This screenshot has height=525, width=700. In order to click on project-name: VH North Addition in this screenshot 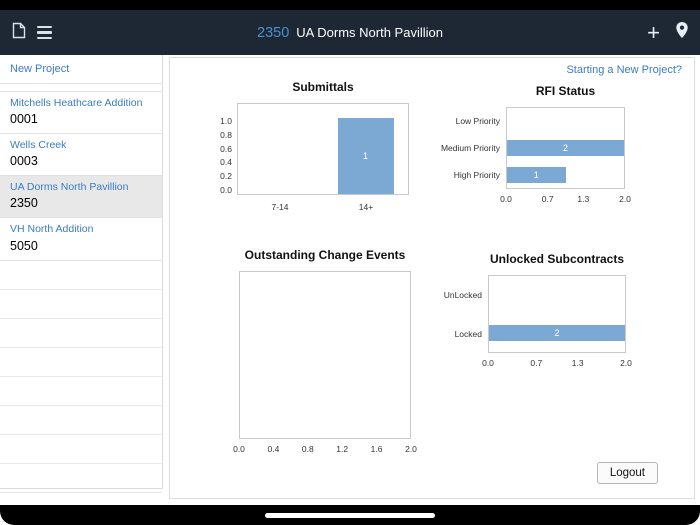, I will do `click(52, 229)`.